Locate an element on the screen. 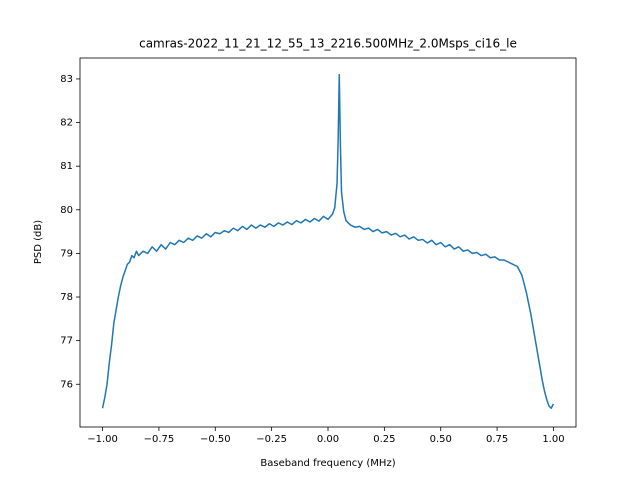 The width and height of the screenshot is (640, 484). y-tick-label: 76 is located at coordinates (66, 384).